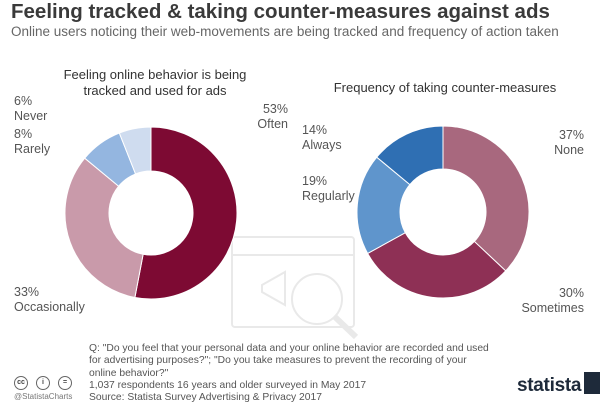 The height and width of the screenshot is (404, 600). What do you see at coordinates (135, 150) in the screenshot?
I see `chart-1-slice-never` at bounding box center [135, 150].